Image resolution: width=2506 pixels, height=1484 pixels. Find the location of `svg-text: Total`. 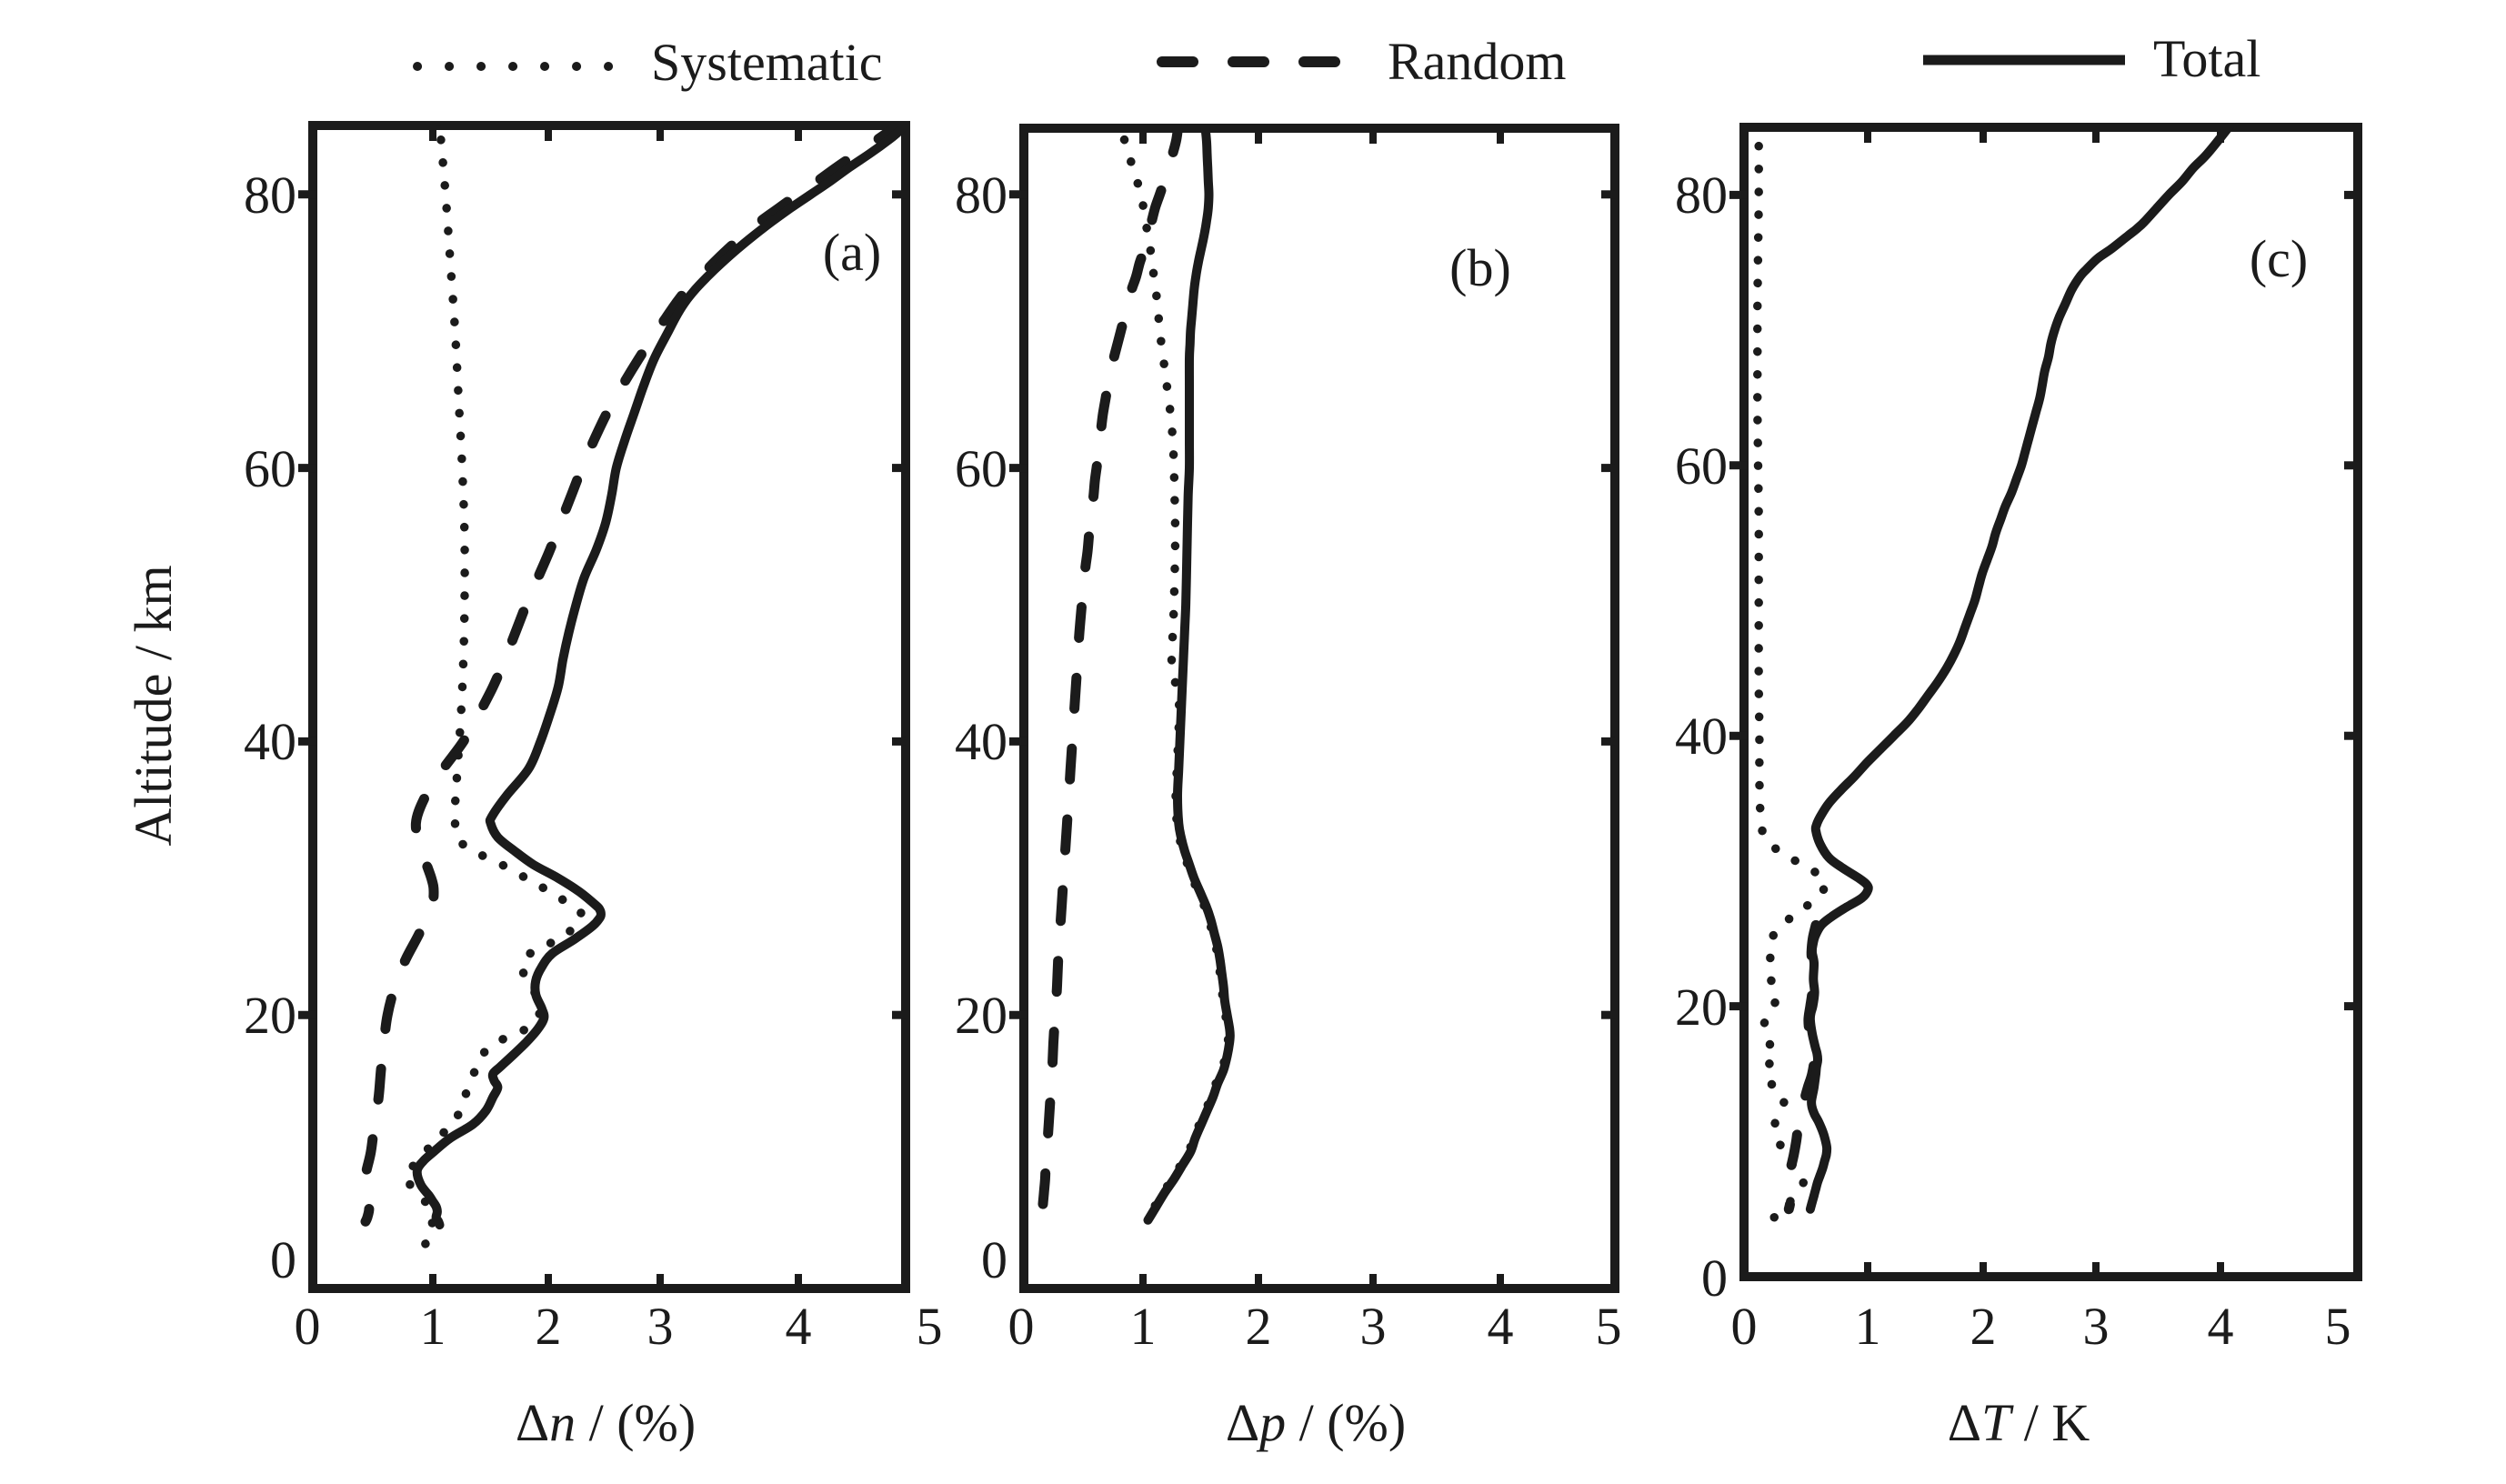

svg-text: Total is located at coordinates (2206, 58).